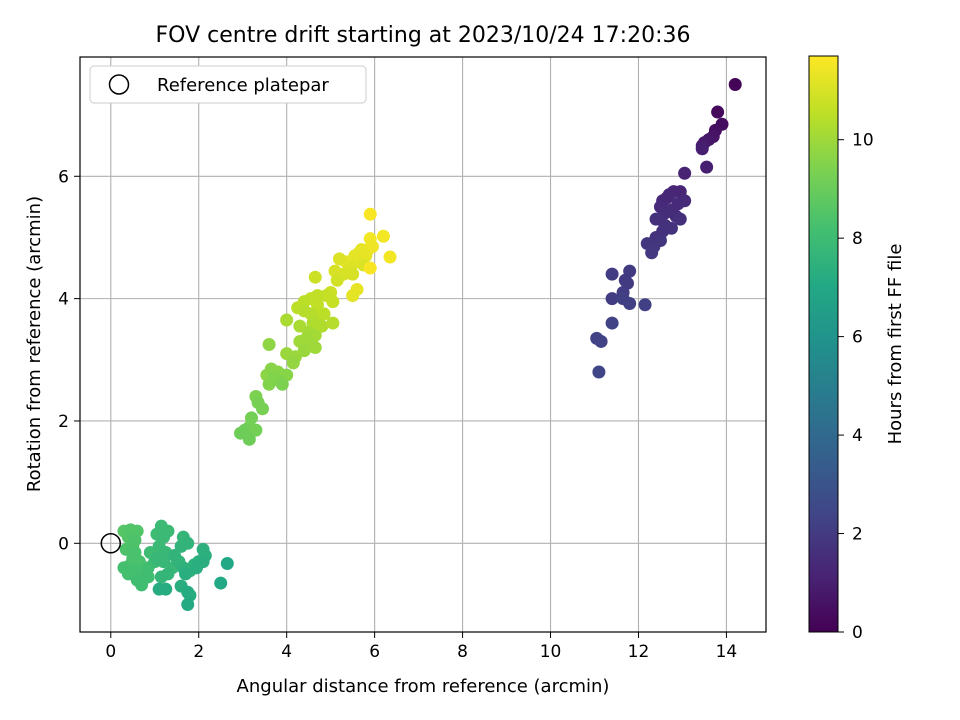 The width and height of the screenshot is (960, 720). Describe the element at coordinates (34, 344) in the screenshot. I see `y-axis-label: Rotation from reference (arcmin)` at that location.